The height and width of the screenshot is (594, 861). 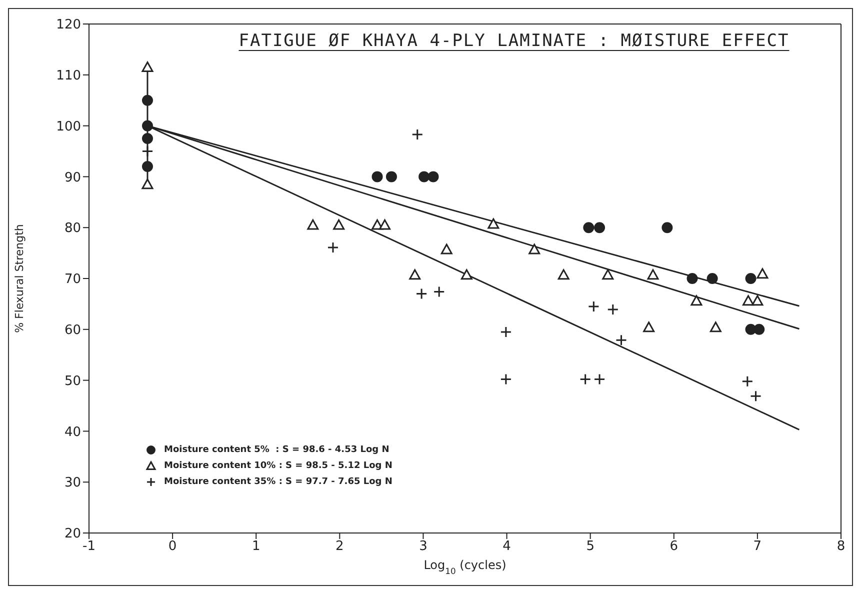 What do you see at coordinates (465, 567) in the screenshot?
I see `x-axis-title: Log$_{10}$ (cycles)` at bounding box center [465, 567].